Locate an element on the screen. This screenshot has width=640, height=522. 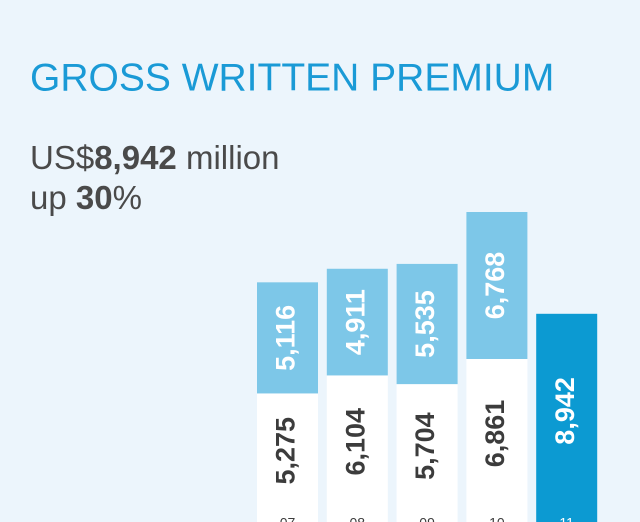
value-label: 6,768 is located at coordinates (495, 286).